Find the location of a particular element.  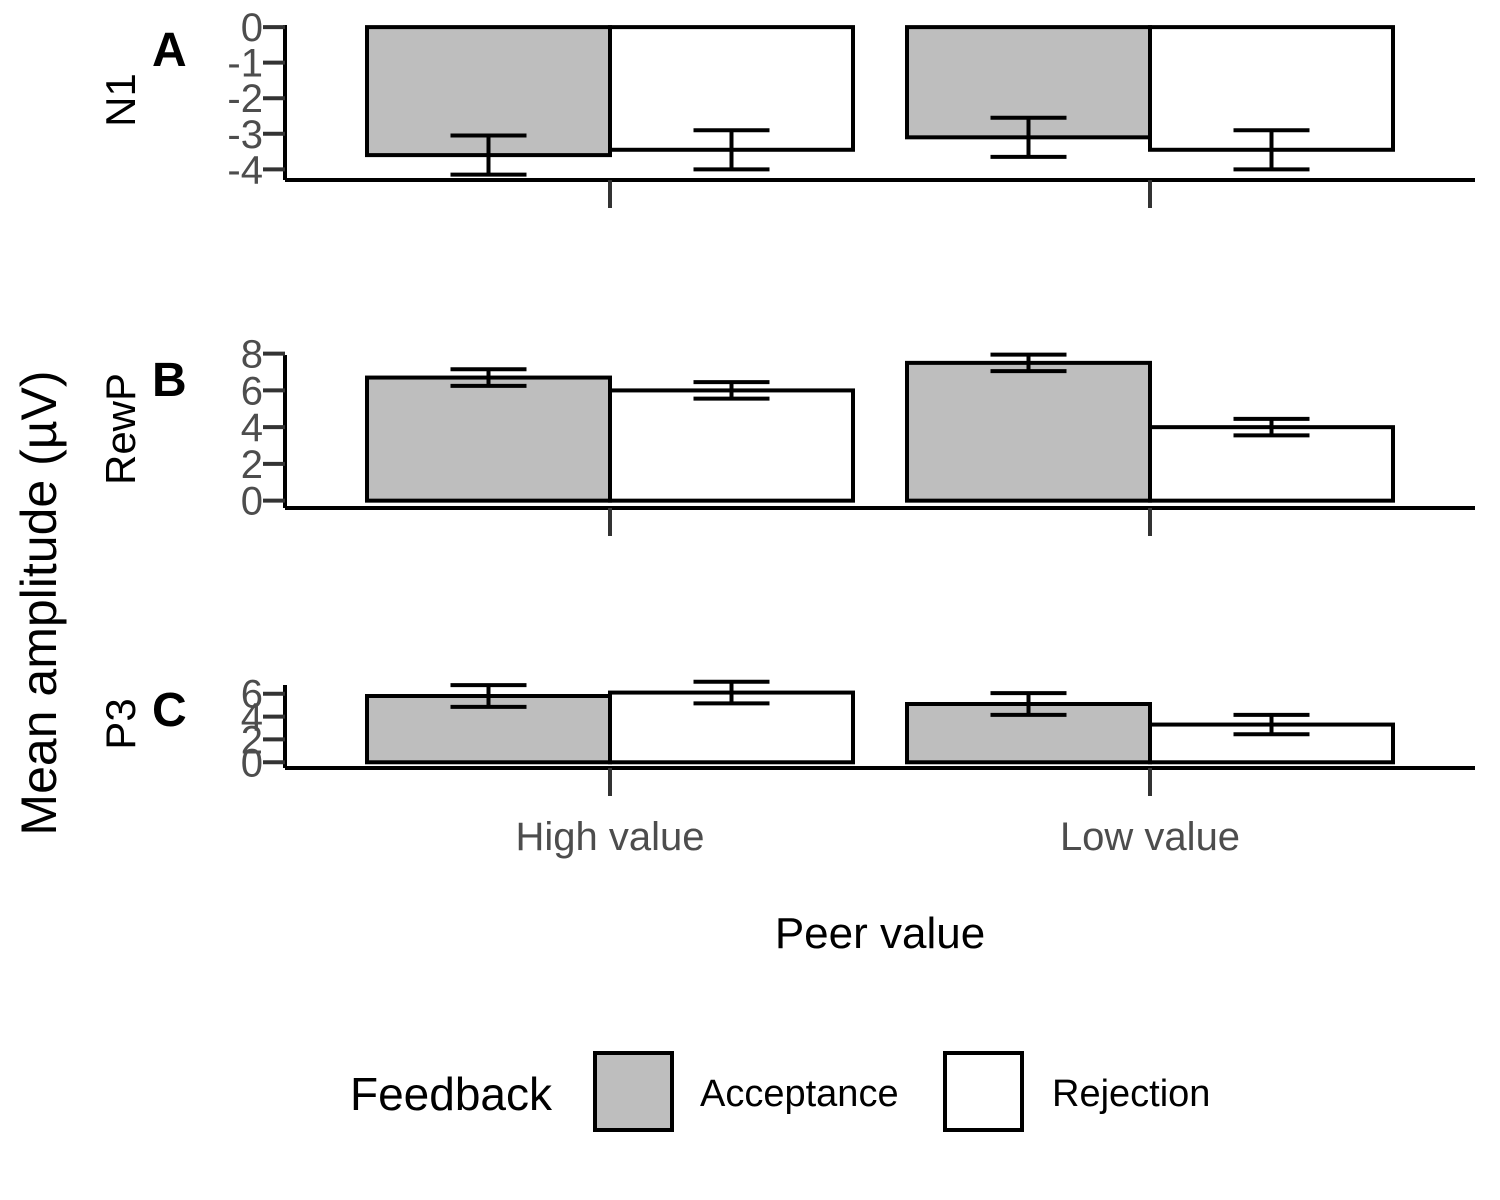

legend-label-acceptance: Acceptance is located at coordinates (799, 1094).